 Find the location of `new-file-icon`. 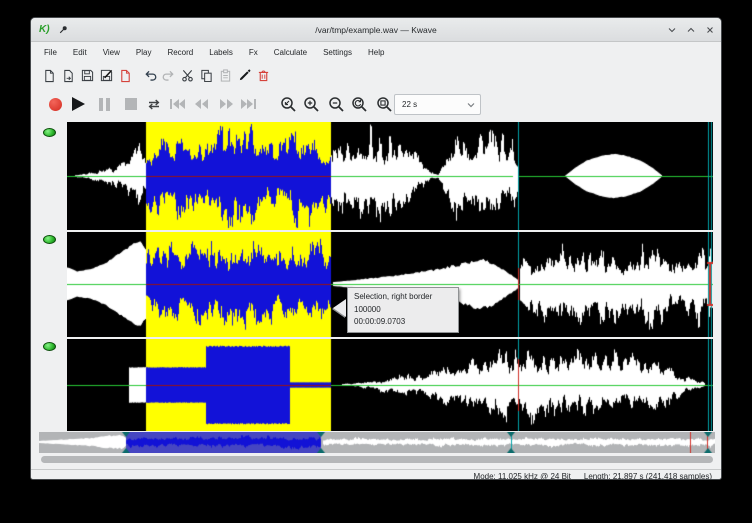

new-file-icon is located at coordinates (49, 75).